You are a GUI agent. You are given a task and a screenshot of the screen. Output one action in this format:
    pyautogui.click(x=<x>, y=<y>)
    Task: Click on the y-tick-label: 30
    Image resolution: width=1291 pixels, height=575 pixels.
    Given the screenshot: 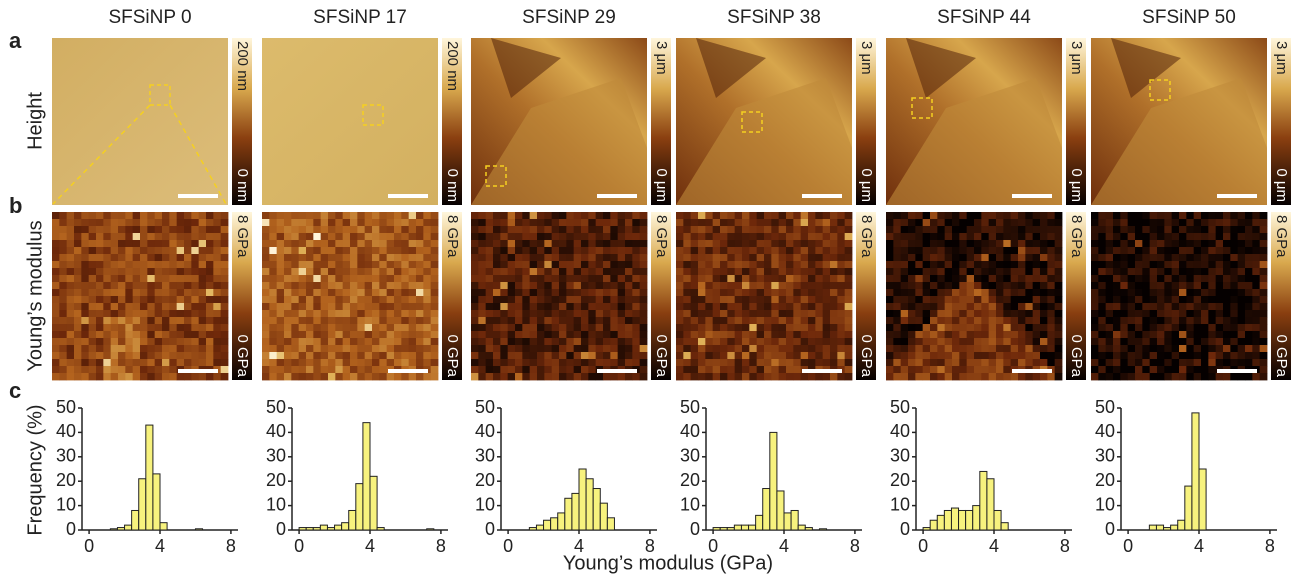 What is the action you would take?
    pyautogui.click(x=276, y=456)
    